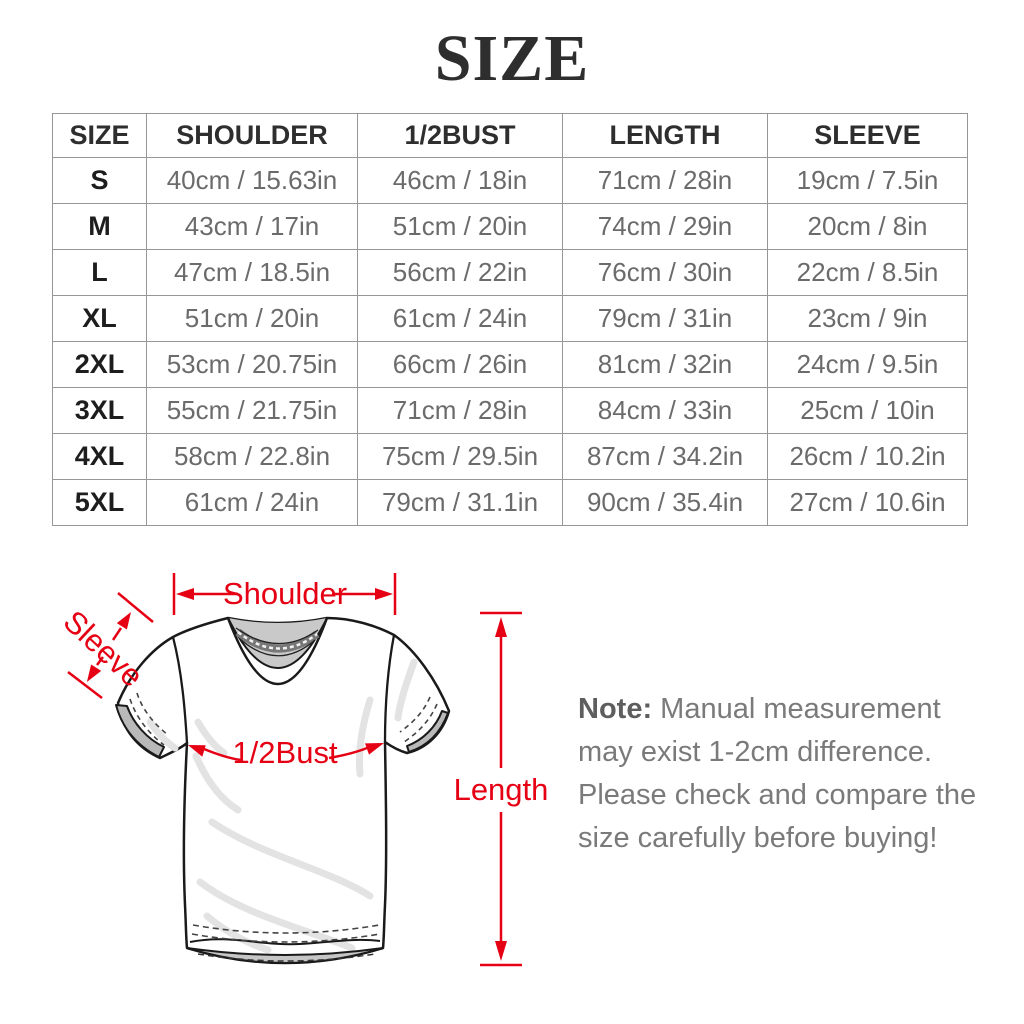  What do you see at coordinates (665, 226) in the screenshot?
I see `cell-length: 74cm / 29in` at bounding box center [665, 226].